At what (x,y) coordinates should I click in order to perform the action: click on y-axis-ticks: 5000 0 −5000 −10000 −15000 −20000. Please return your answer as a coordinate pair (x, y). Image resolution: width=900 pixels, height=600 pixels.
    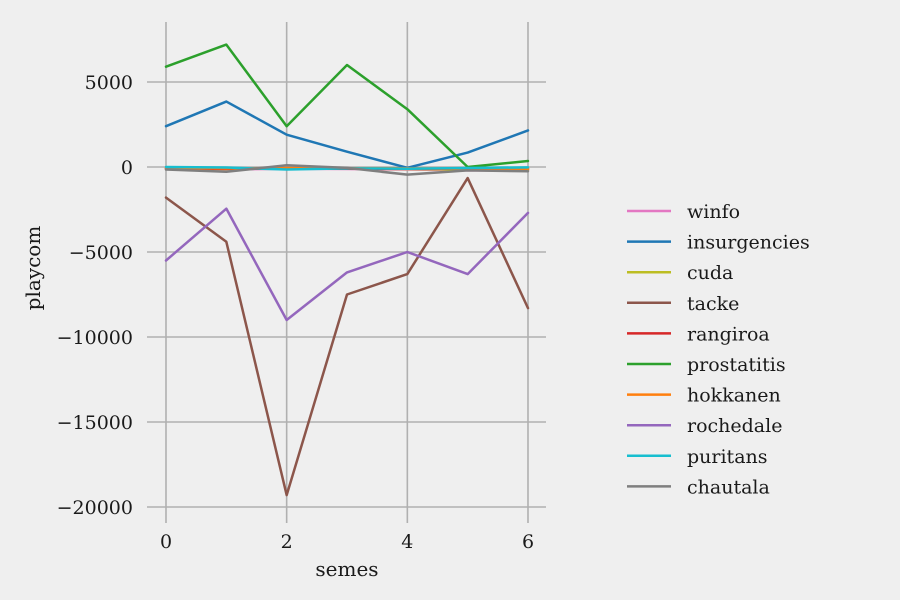
    Looking at the image, I should click on (95, 295).